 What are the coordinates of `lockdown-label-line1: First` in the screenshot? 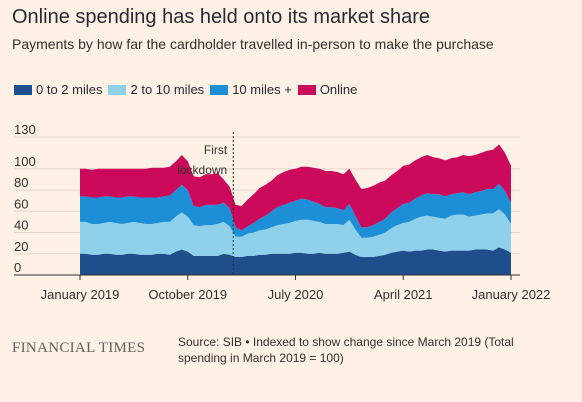 It's located at (216, 150).